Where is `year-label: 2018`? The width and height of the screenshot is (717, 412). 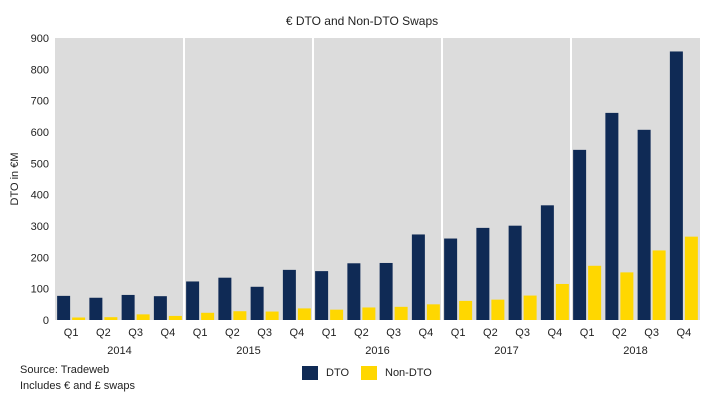 year-label: 2018 is located at coordinates (635, 351).